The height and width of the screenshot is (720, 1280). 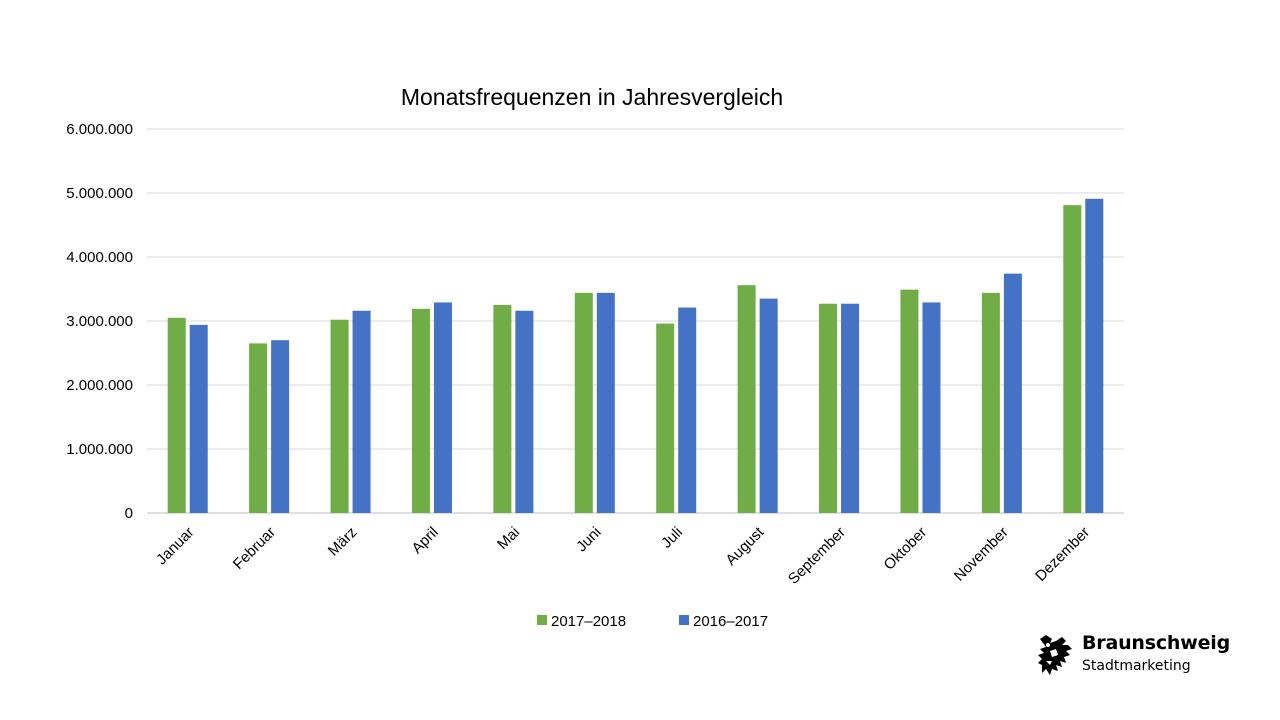 I want to click on legend-label-series-2: 2016–2017, so click(x=730, y=621).